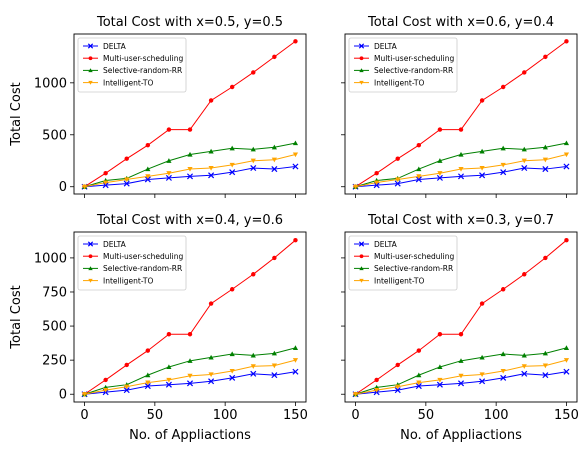  I want to click on chart-title: Total Cost with x=0.5, y=0.5, so click(189, 22).